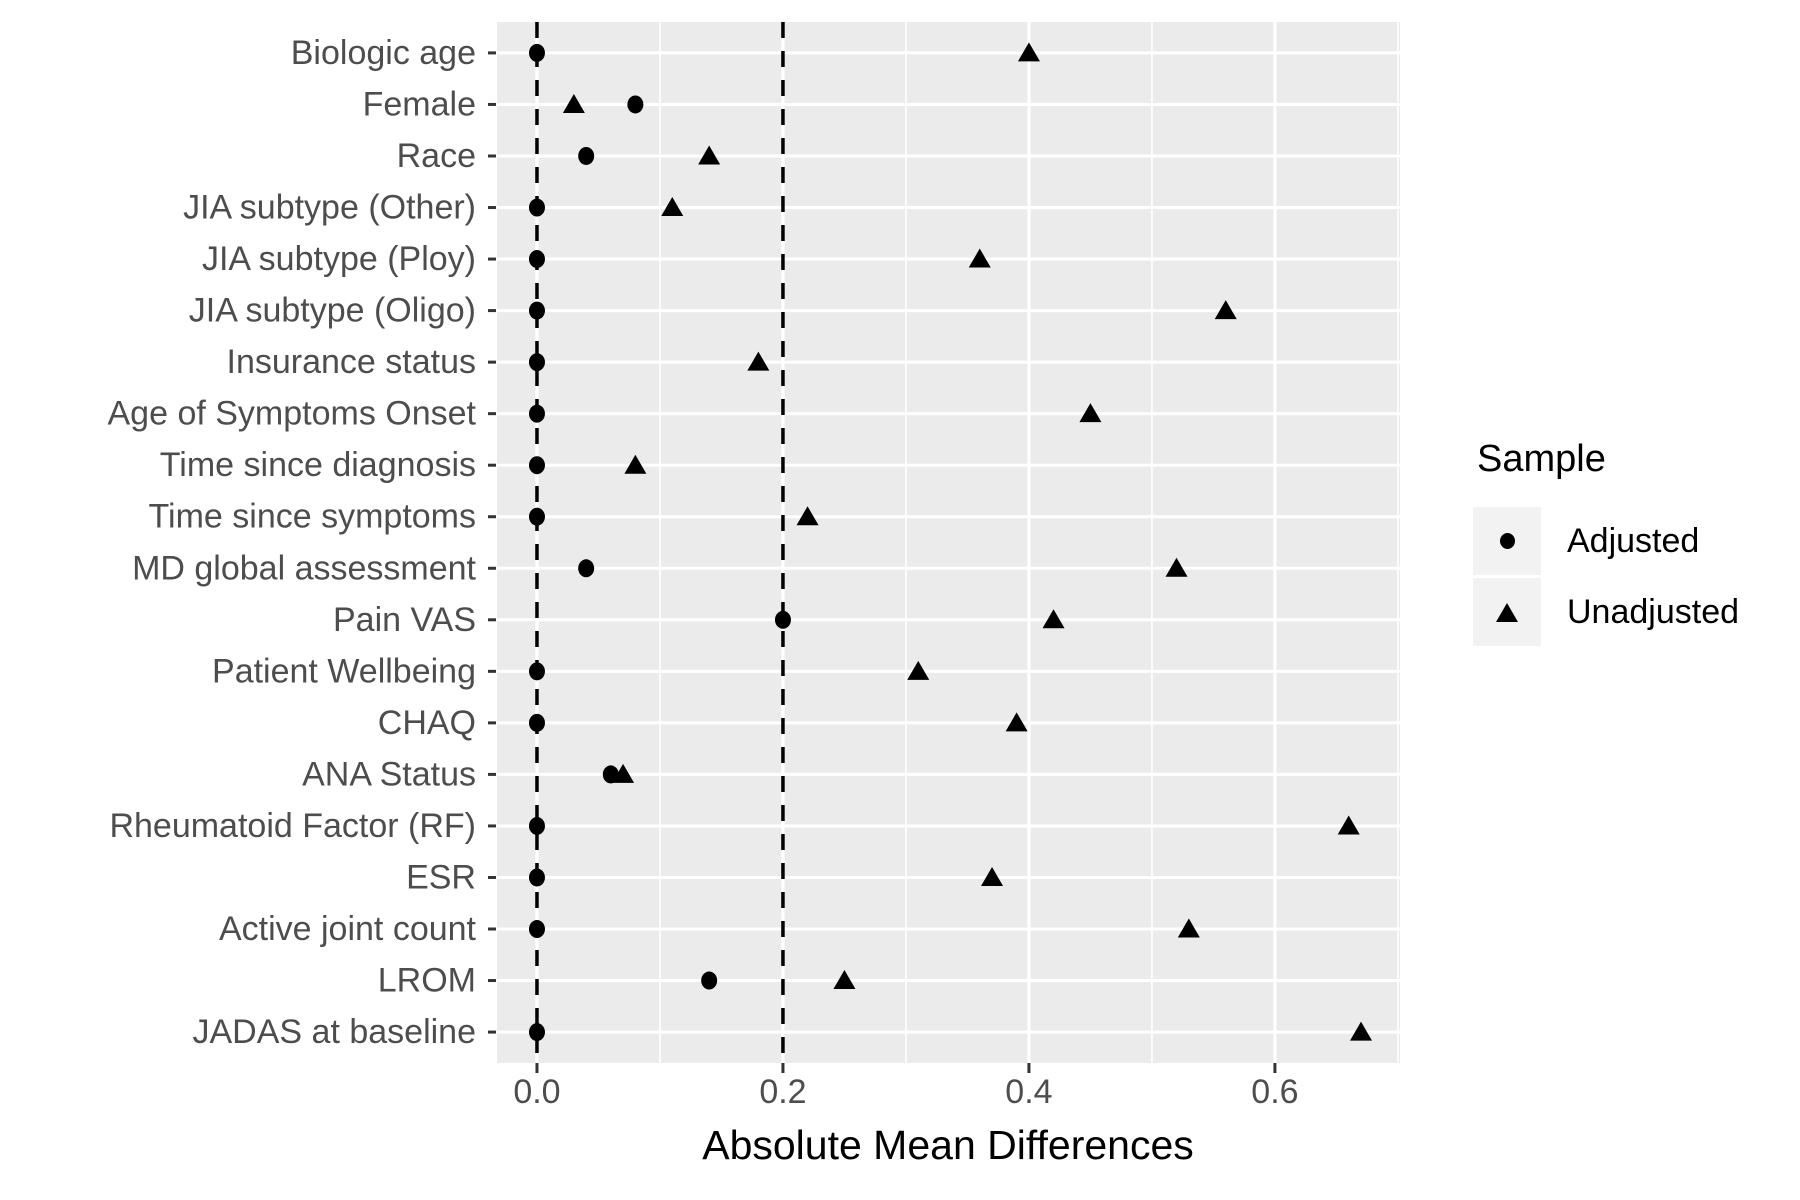  I want to click on y-category-label: Race, so click(436, 156).